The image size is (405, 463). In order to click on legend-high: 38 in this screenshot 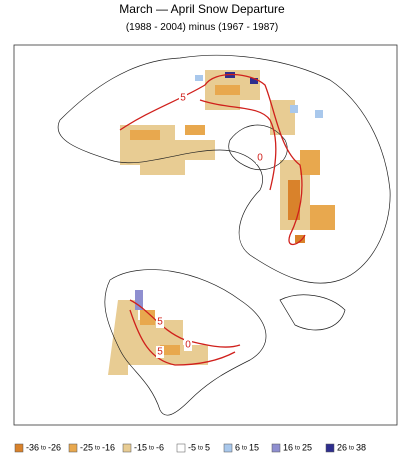, I will do `click(361, 447)`.